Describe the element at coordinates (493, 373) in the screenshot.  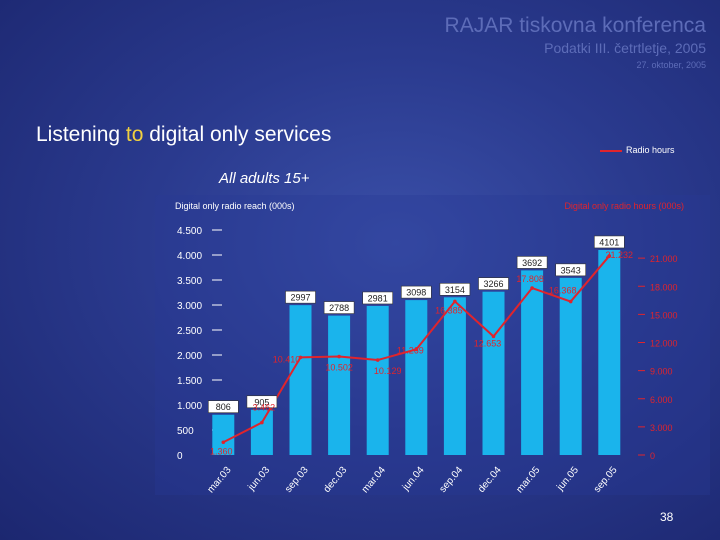
I see `bar-dec.04` at that location.